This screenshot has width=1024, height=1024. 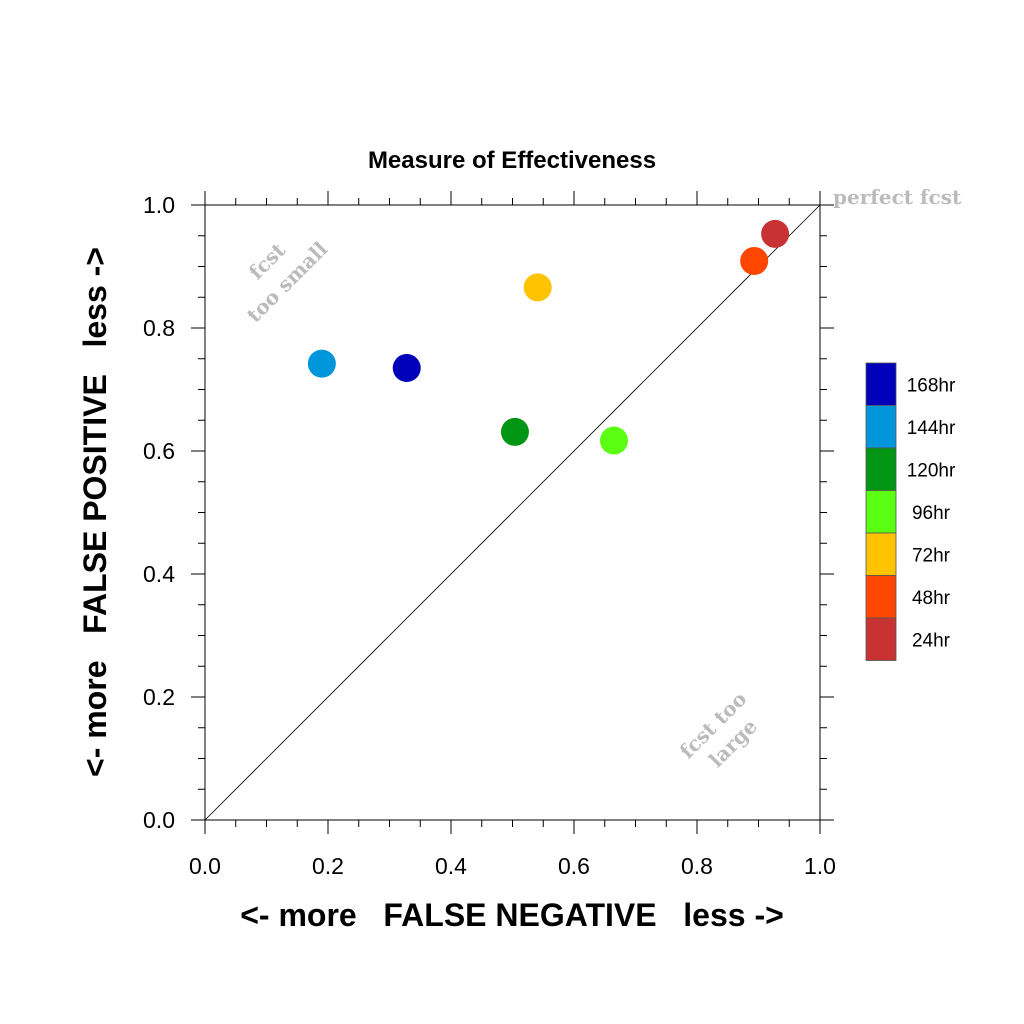 I want to click on legend: 168hr 144hr 120hr 96hr 72hr 48hr 24hr, so click(x=910, y=511).